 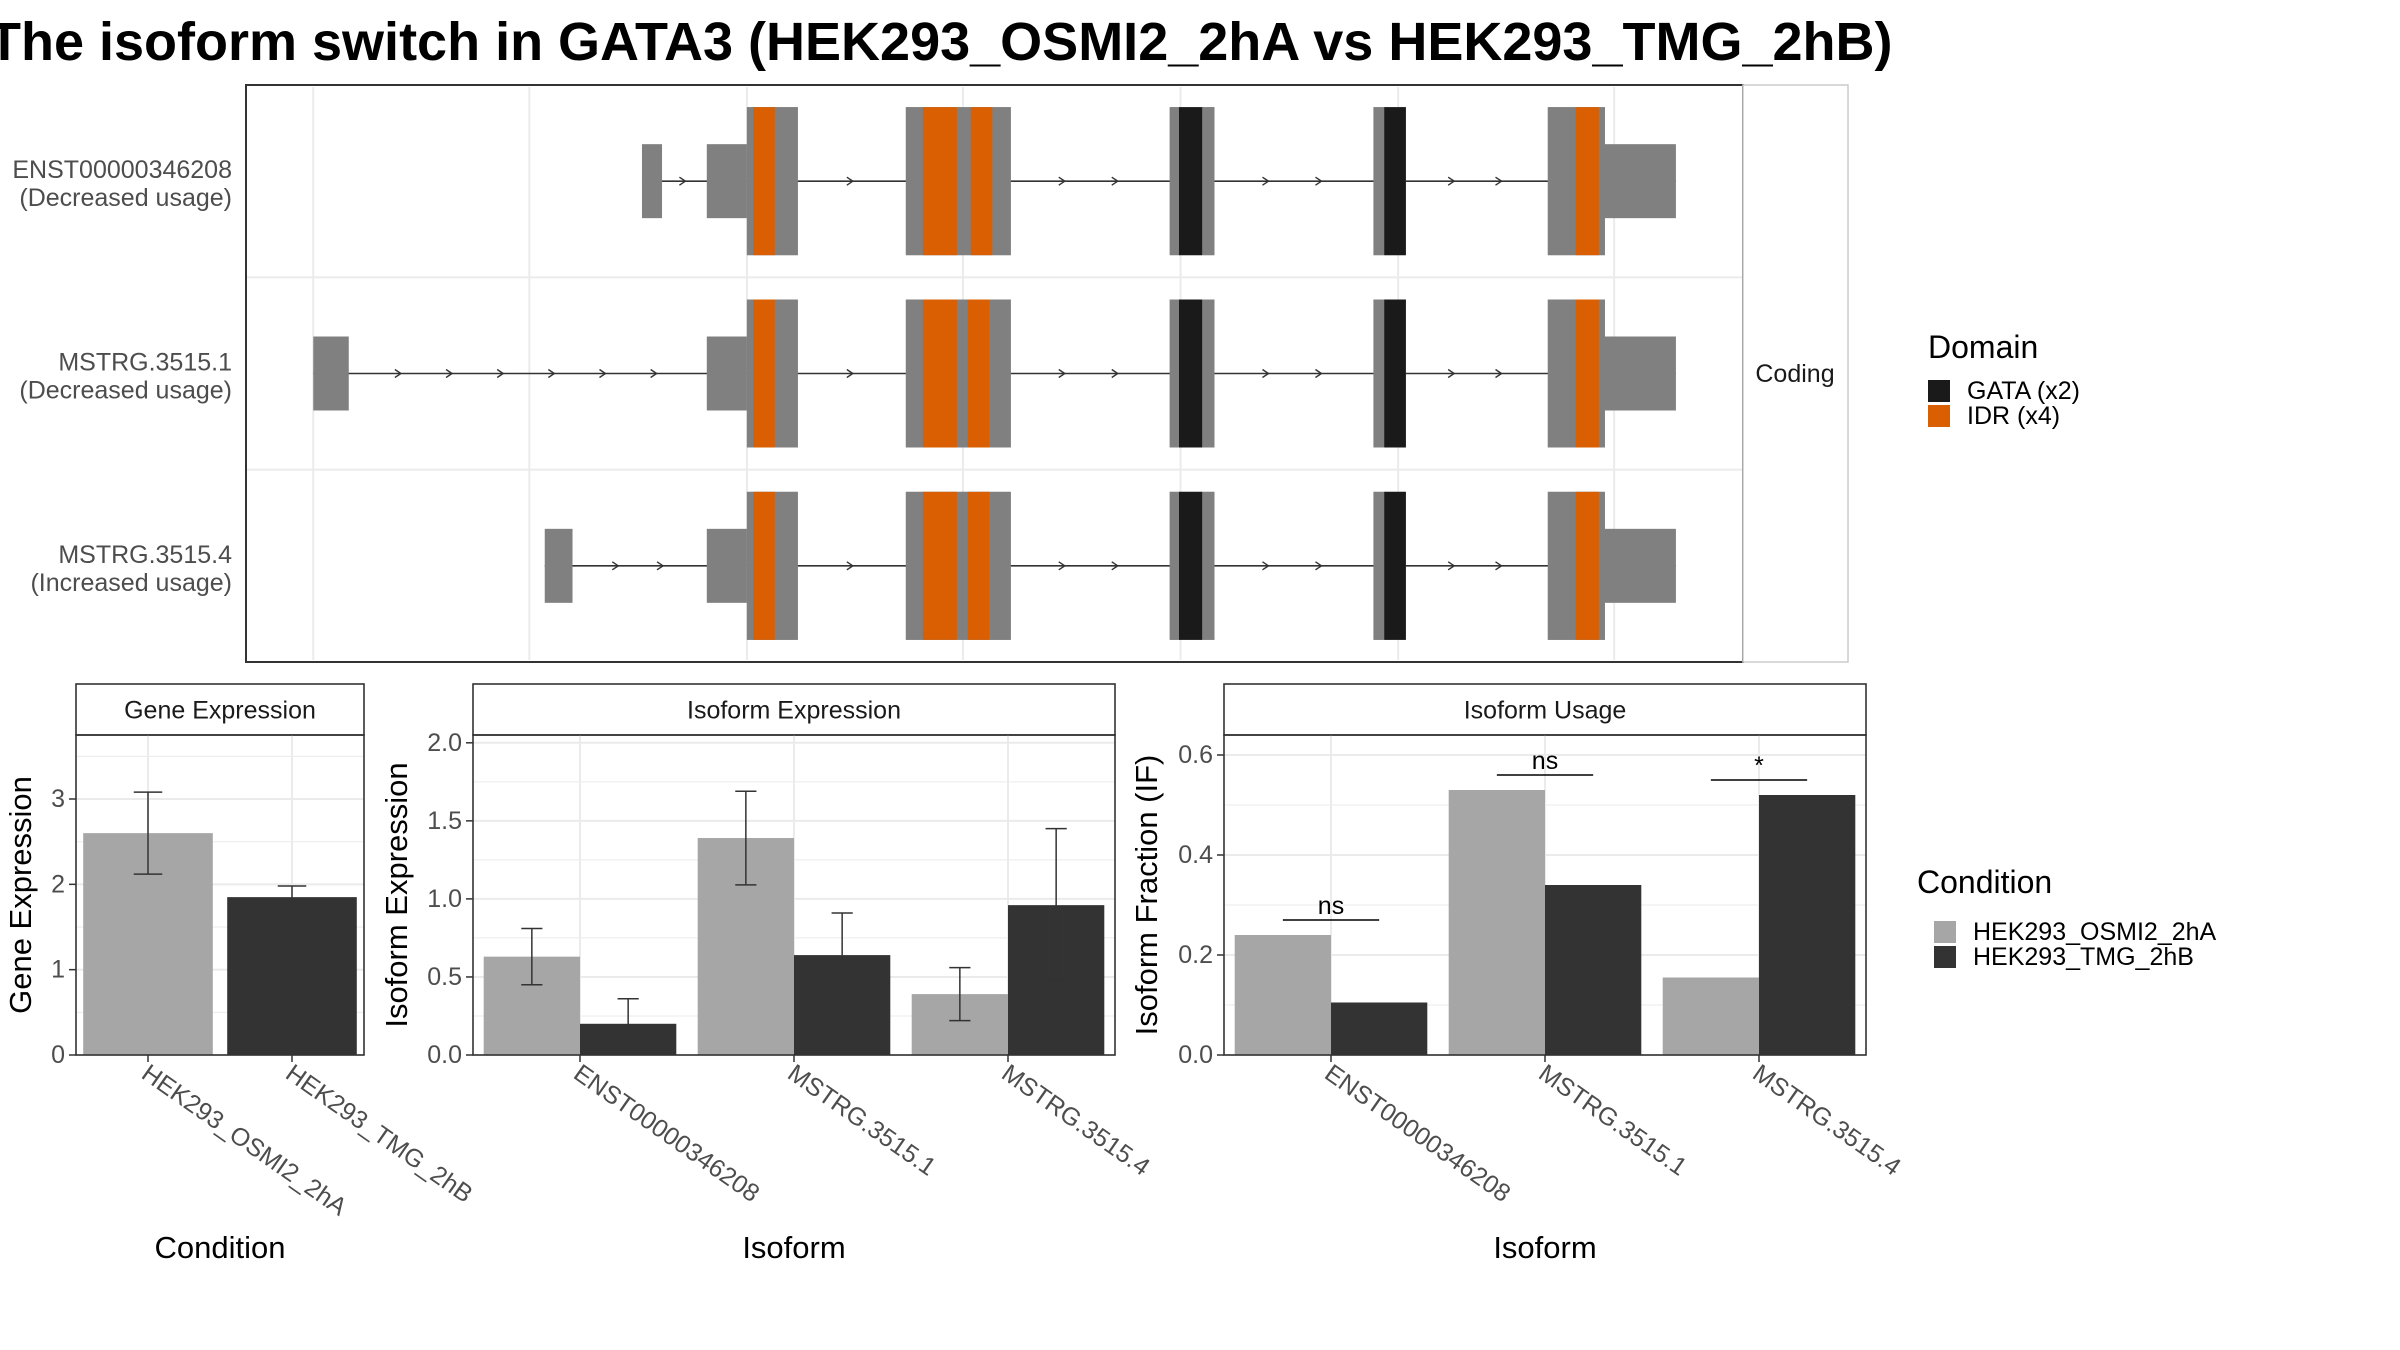 I want to click on coding-strip, so click(x=1795, y=373).